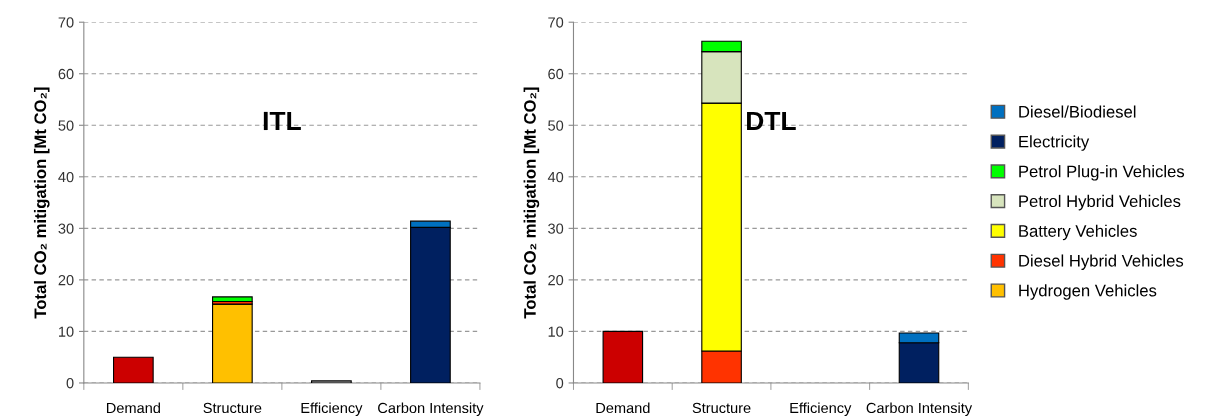  Describe the element at coordinates (1077, 111) in the screenshot. I see `legend-label: Diesel/Biodiesel` at that location.